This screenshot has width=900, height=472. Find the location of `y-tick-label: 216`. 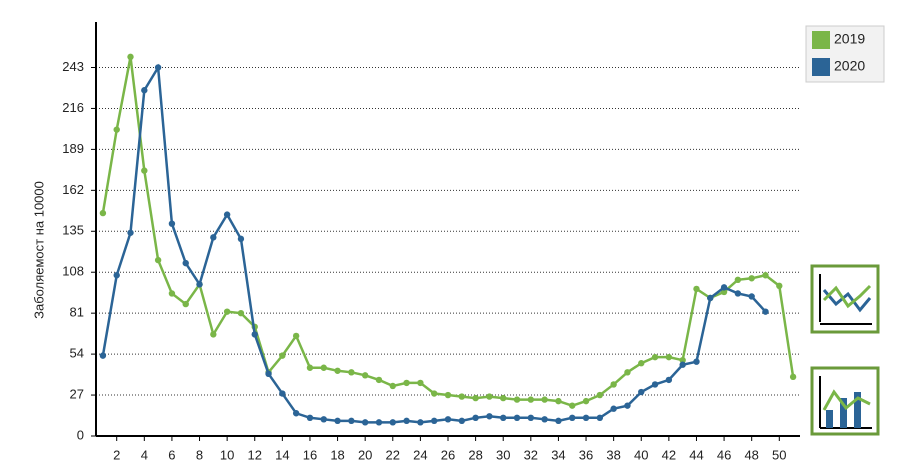

y-tick-label: 216 is located at coordinates (73, 107).